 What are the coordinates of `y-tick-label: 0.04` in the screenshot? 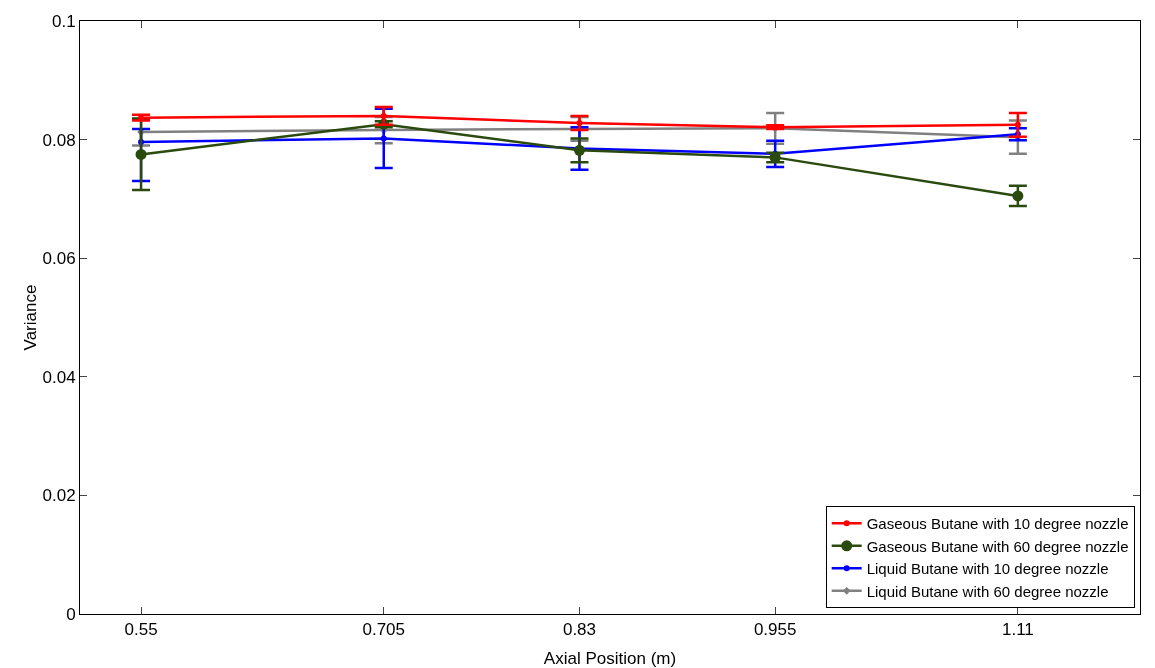 It's located at (59, 377).